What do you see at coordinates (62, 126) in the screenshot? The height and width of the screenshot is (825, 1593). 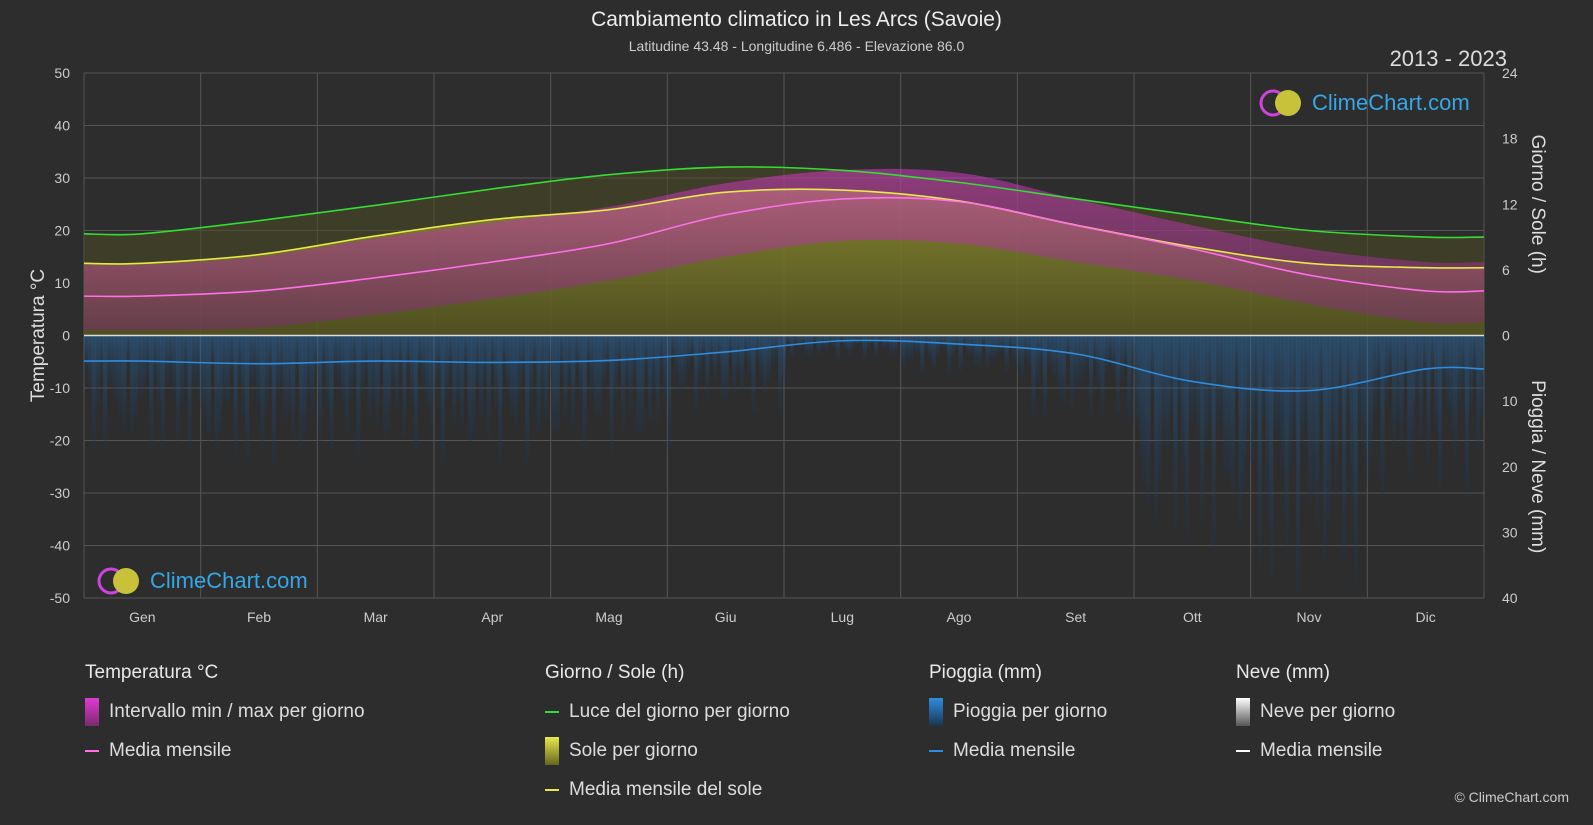 I see `y-tick-label: 40` at bounding box center [62, 126].